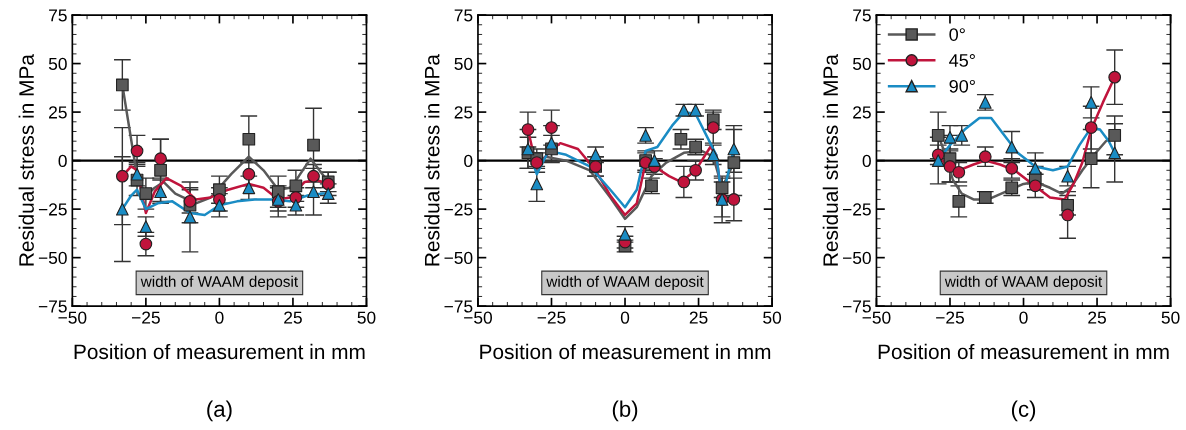 This screenshot has width=1186, height=430. Describe the element at coordinates (962, 86) in the screenshot. I see `legend-label: 90°` at that location.